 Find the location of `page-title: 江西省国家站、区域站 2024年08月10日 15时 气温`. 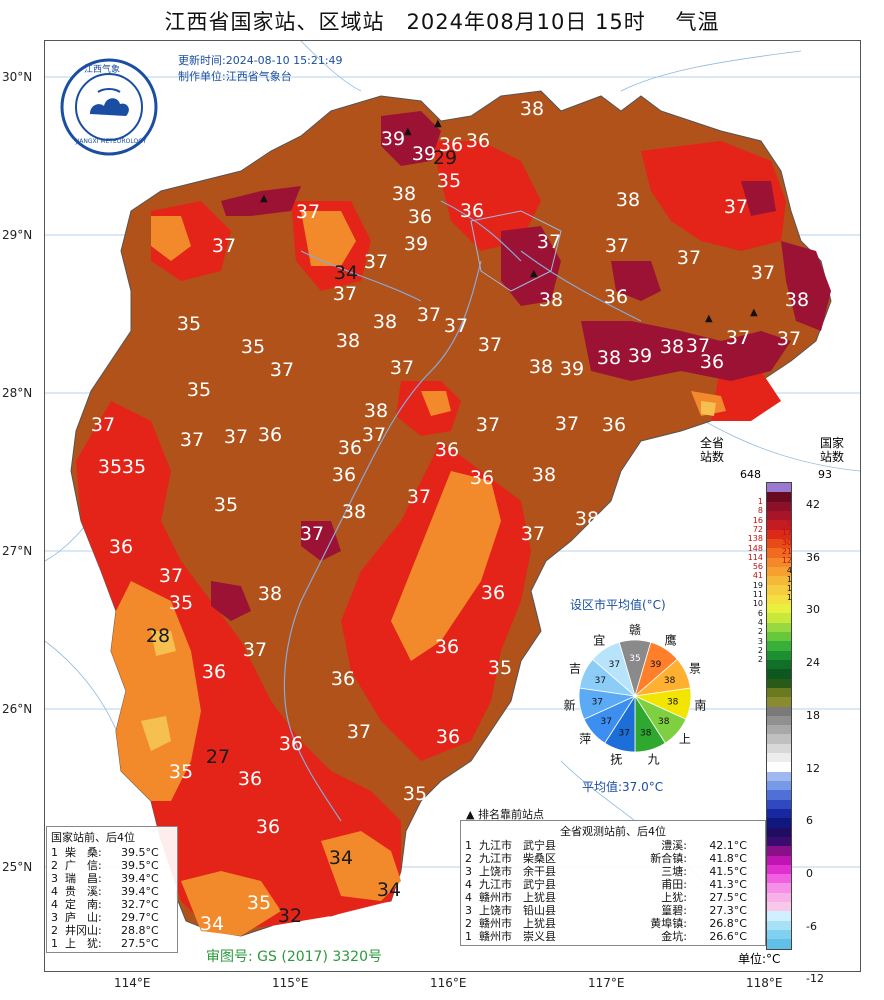

page-title: 江西省国家站、区域站 2024年08月10日 15时 气温 is located at coordinates (442, 22).